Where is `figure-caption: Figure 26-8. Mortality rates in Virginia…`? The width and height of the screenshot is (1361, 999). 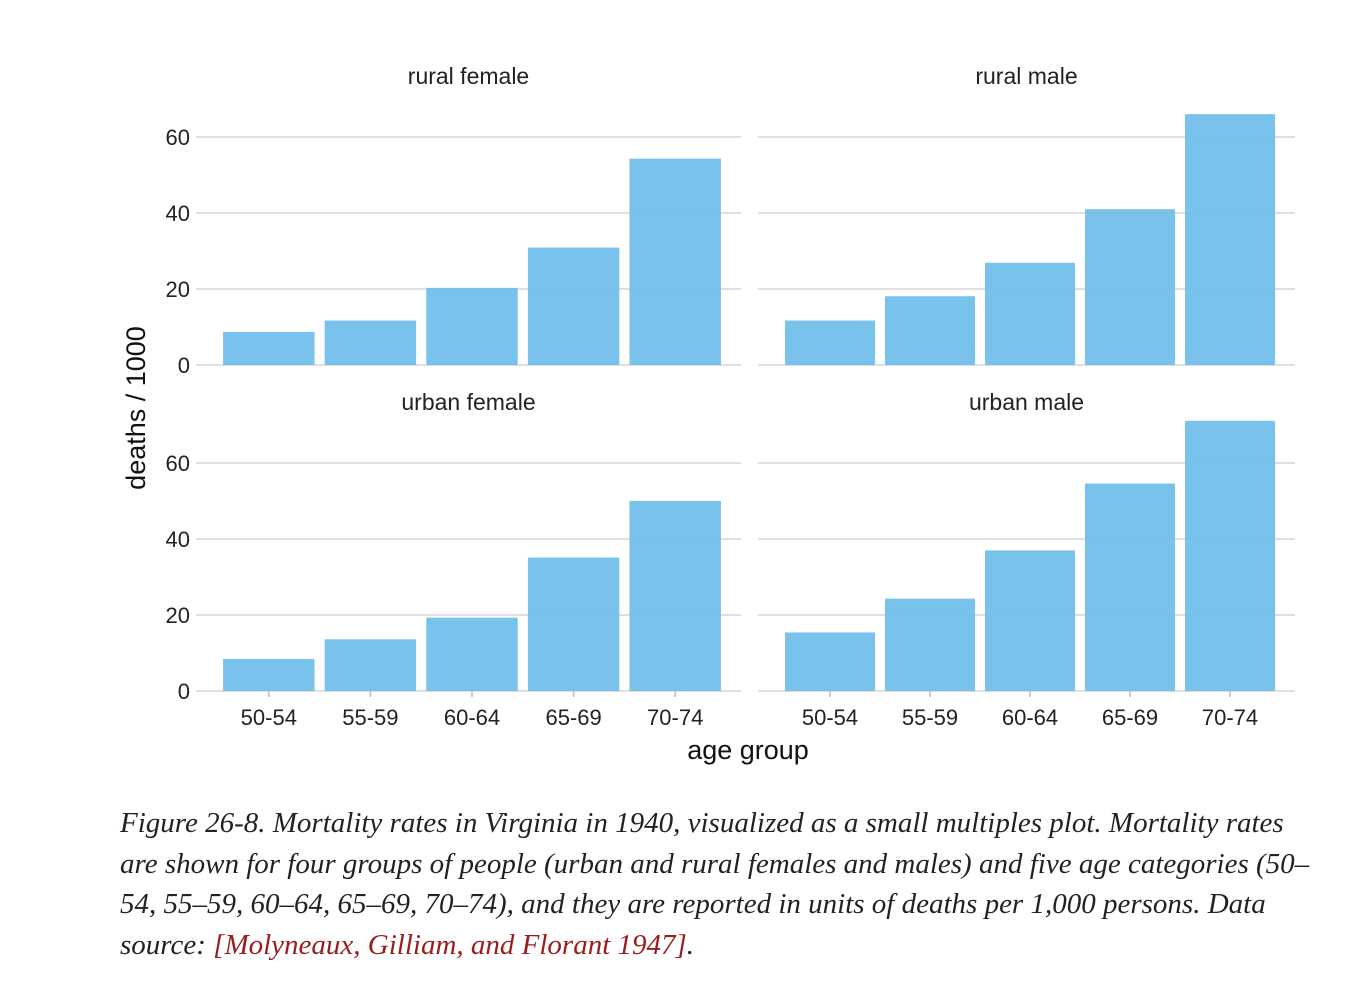 figure-caption: Figure 26-8. Mortality rates in Virginia… is located at coordinates (720, 884).